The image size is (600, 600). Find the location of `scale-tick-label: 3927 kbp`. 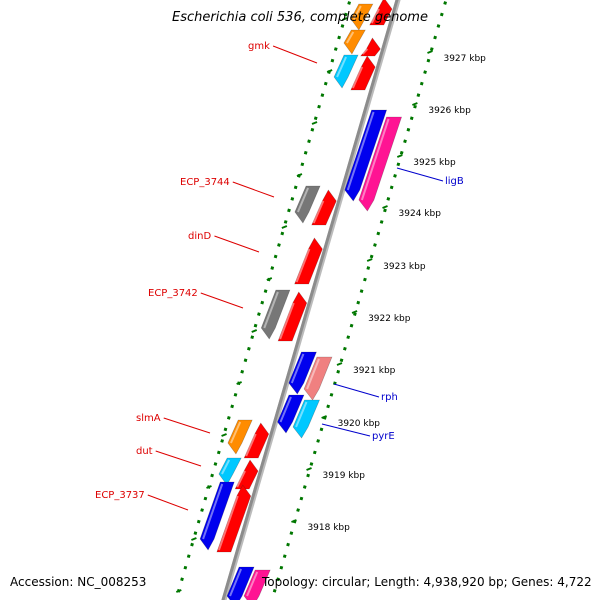

scale-tick-label: 3927 kbp is located at coordinates (464, 59).